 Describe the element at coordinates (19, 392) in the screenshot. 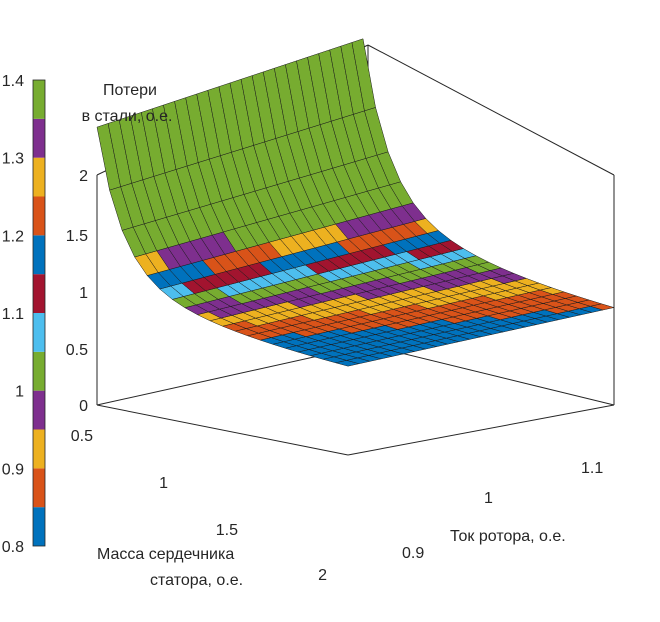

I see `colorbar-tick-label: 1` at that location.